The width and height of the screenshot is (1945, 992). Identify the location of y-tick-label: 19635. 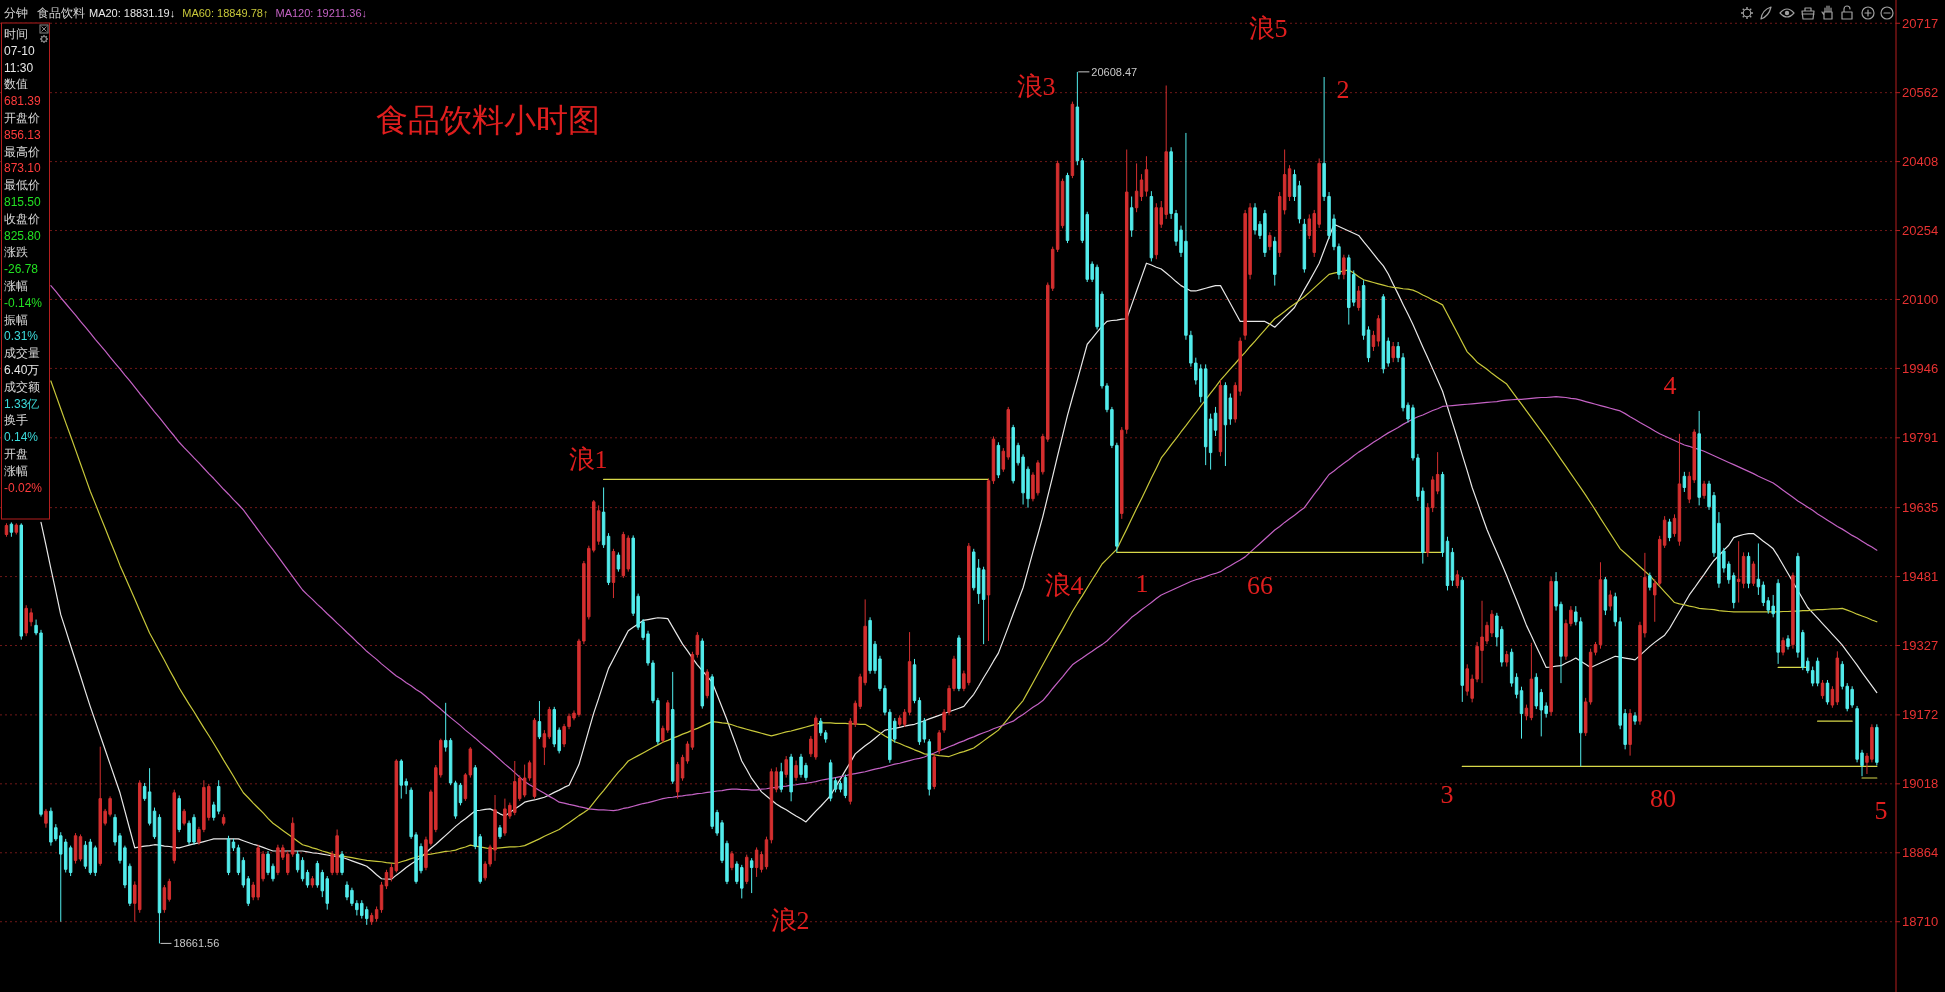
(1920, 508).